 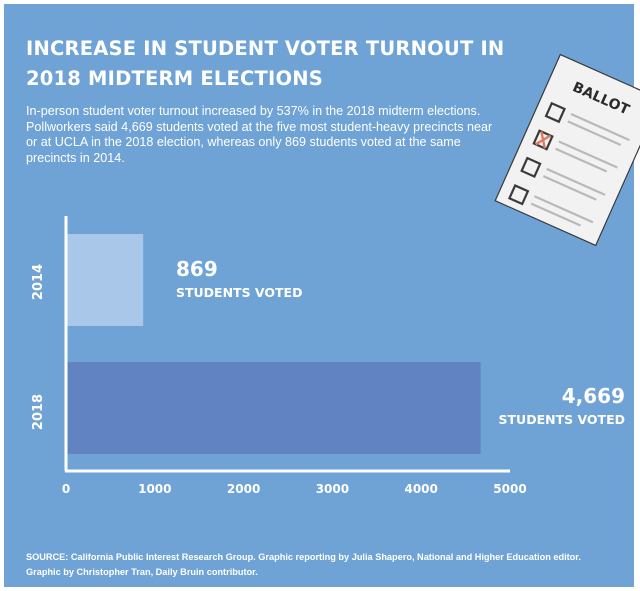 What do you see at coordinates (562, 419) in the screenshot?
I see `value-sublabel-2018: STUDENTS VOTED` at bounding box center [562, 419].